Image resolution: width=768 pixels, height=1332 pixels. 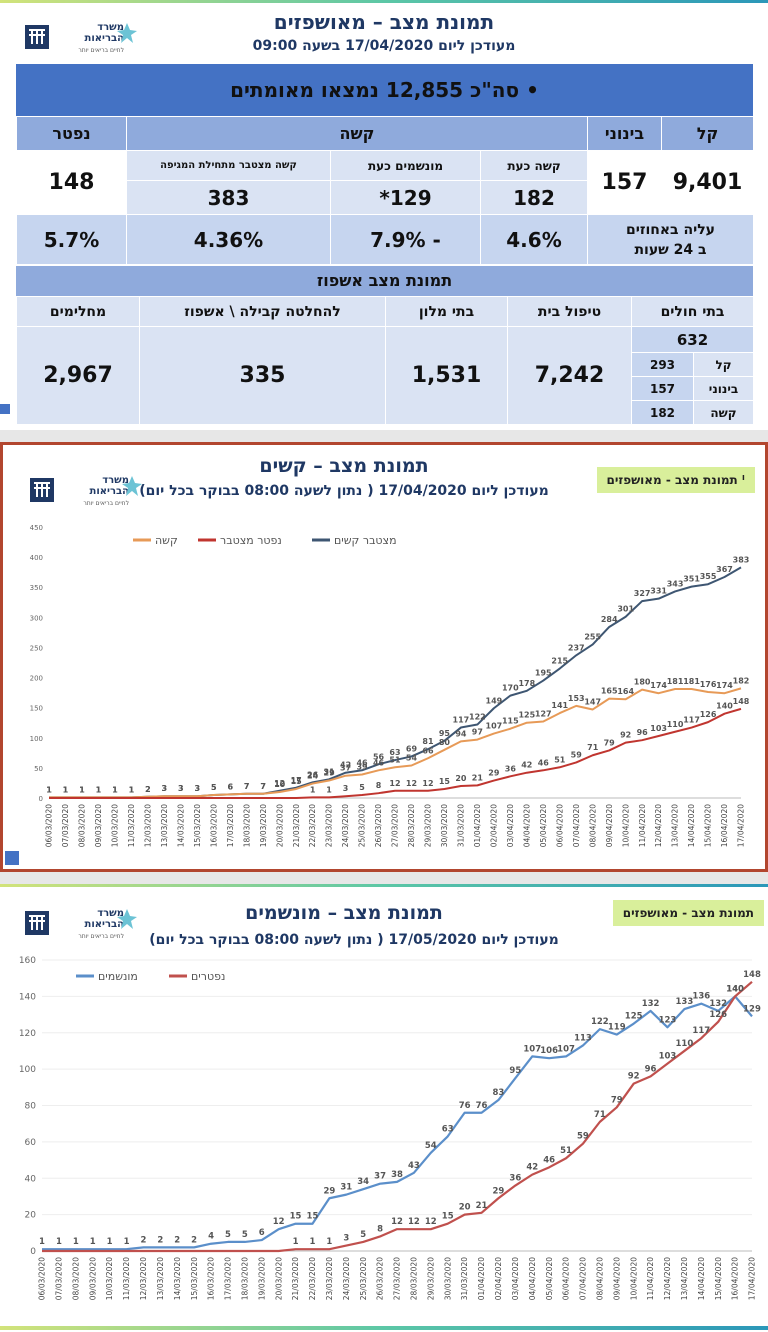 What do you see at coordinates (211, 1237) in the screenshot?
I see `data-label: 4` at bounding box center [211, 1237].